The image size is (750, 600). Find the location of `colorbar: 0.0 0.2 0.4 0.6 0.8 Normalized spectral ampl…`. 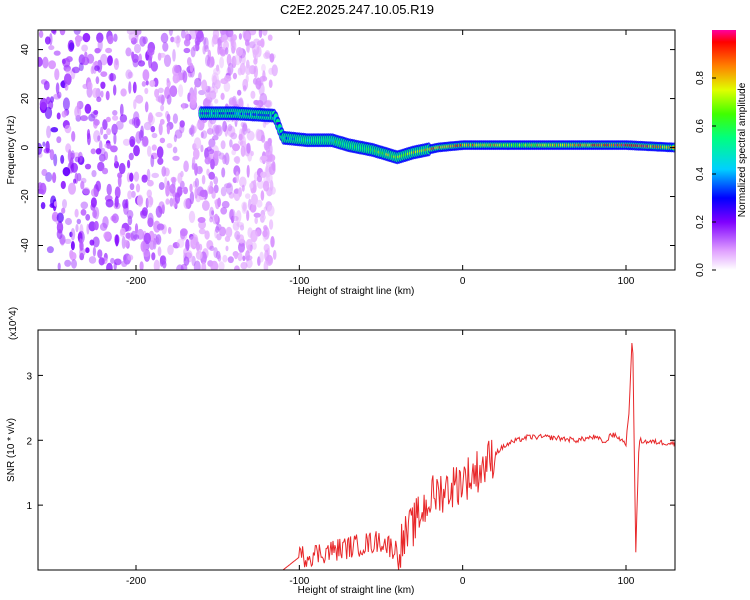

colorbar: 0.0 0.2 0.4 0.6 0.8 Normalized spectral ampl… is located at coordinates (721, 153).